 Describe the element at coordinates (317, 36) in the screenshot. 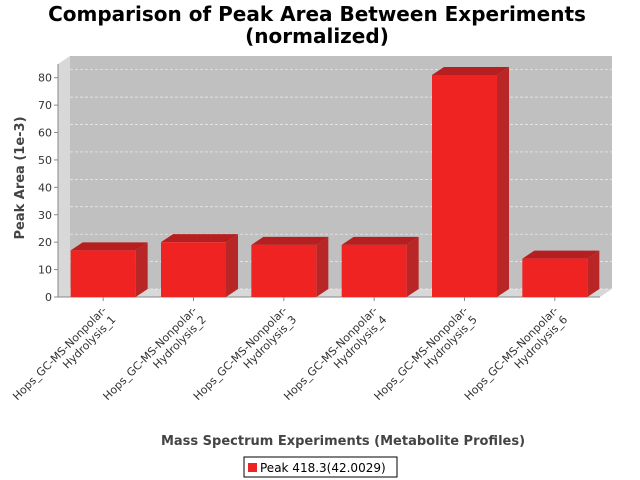

I see `chart-title-line-2: (normalized)` at that location.